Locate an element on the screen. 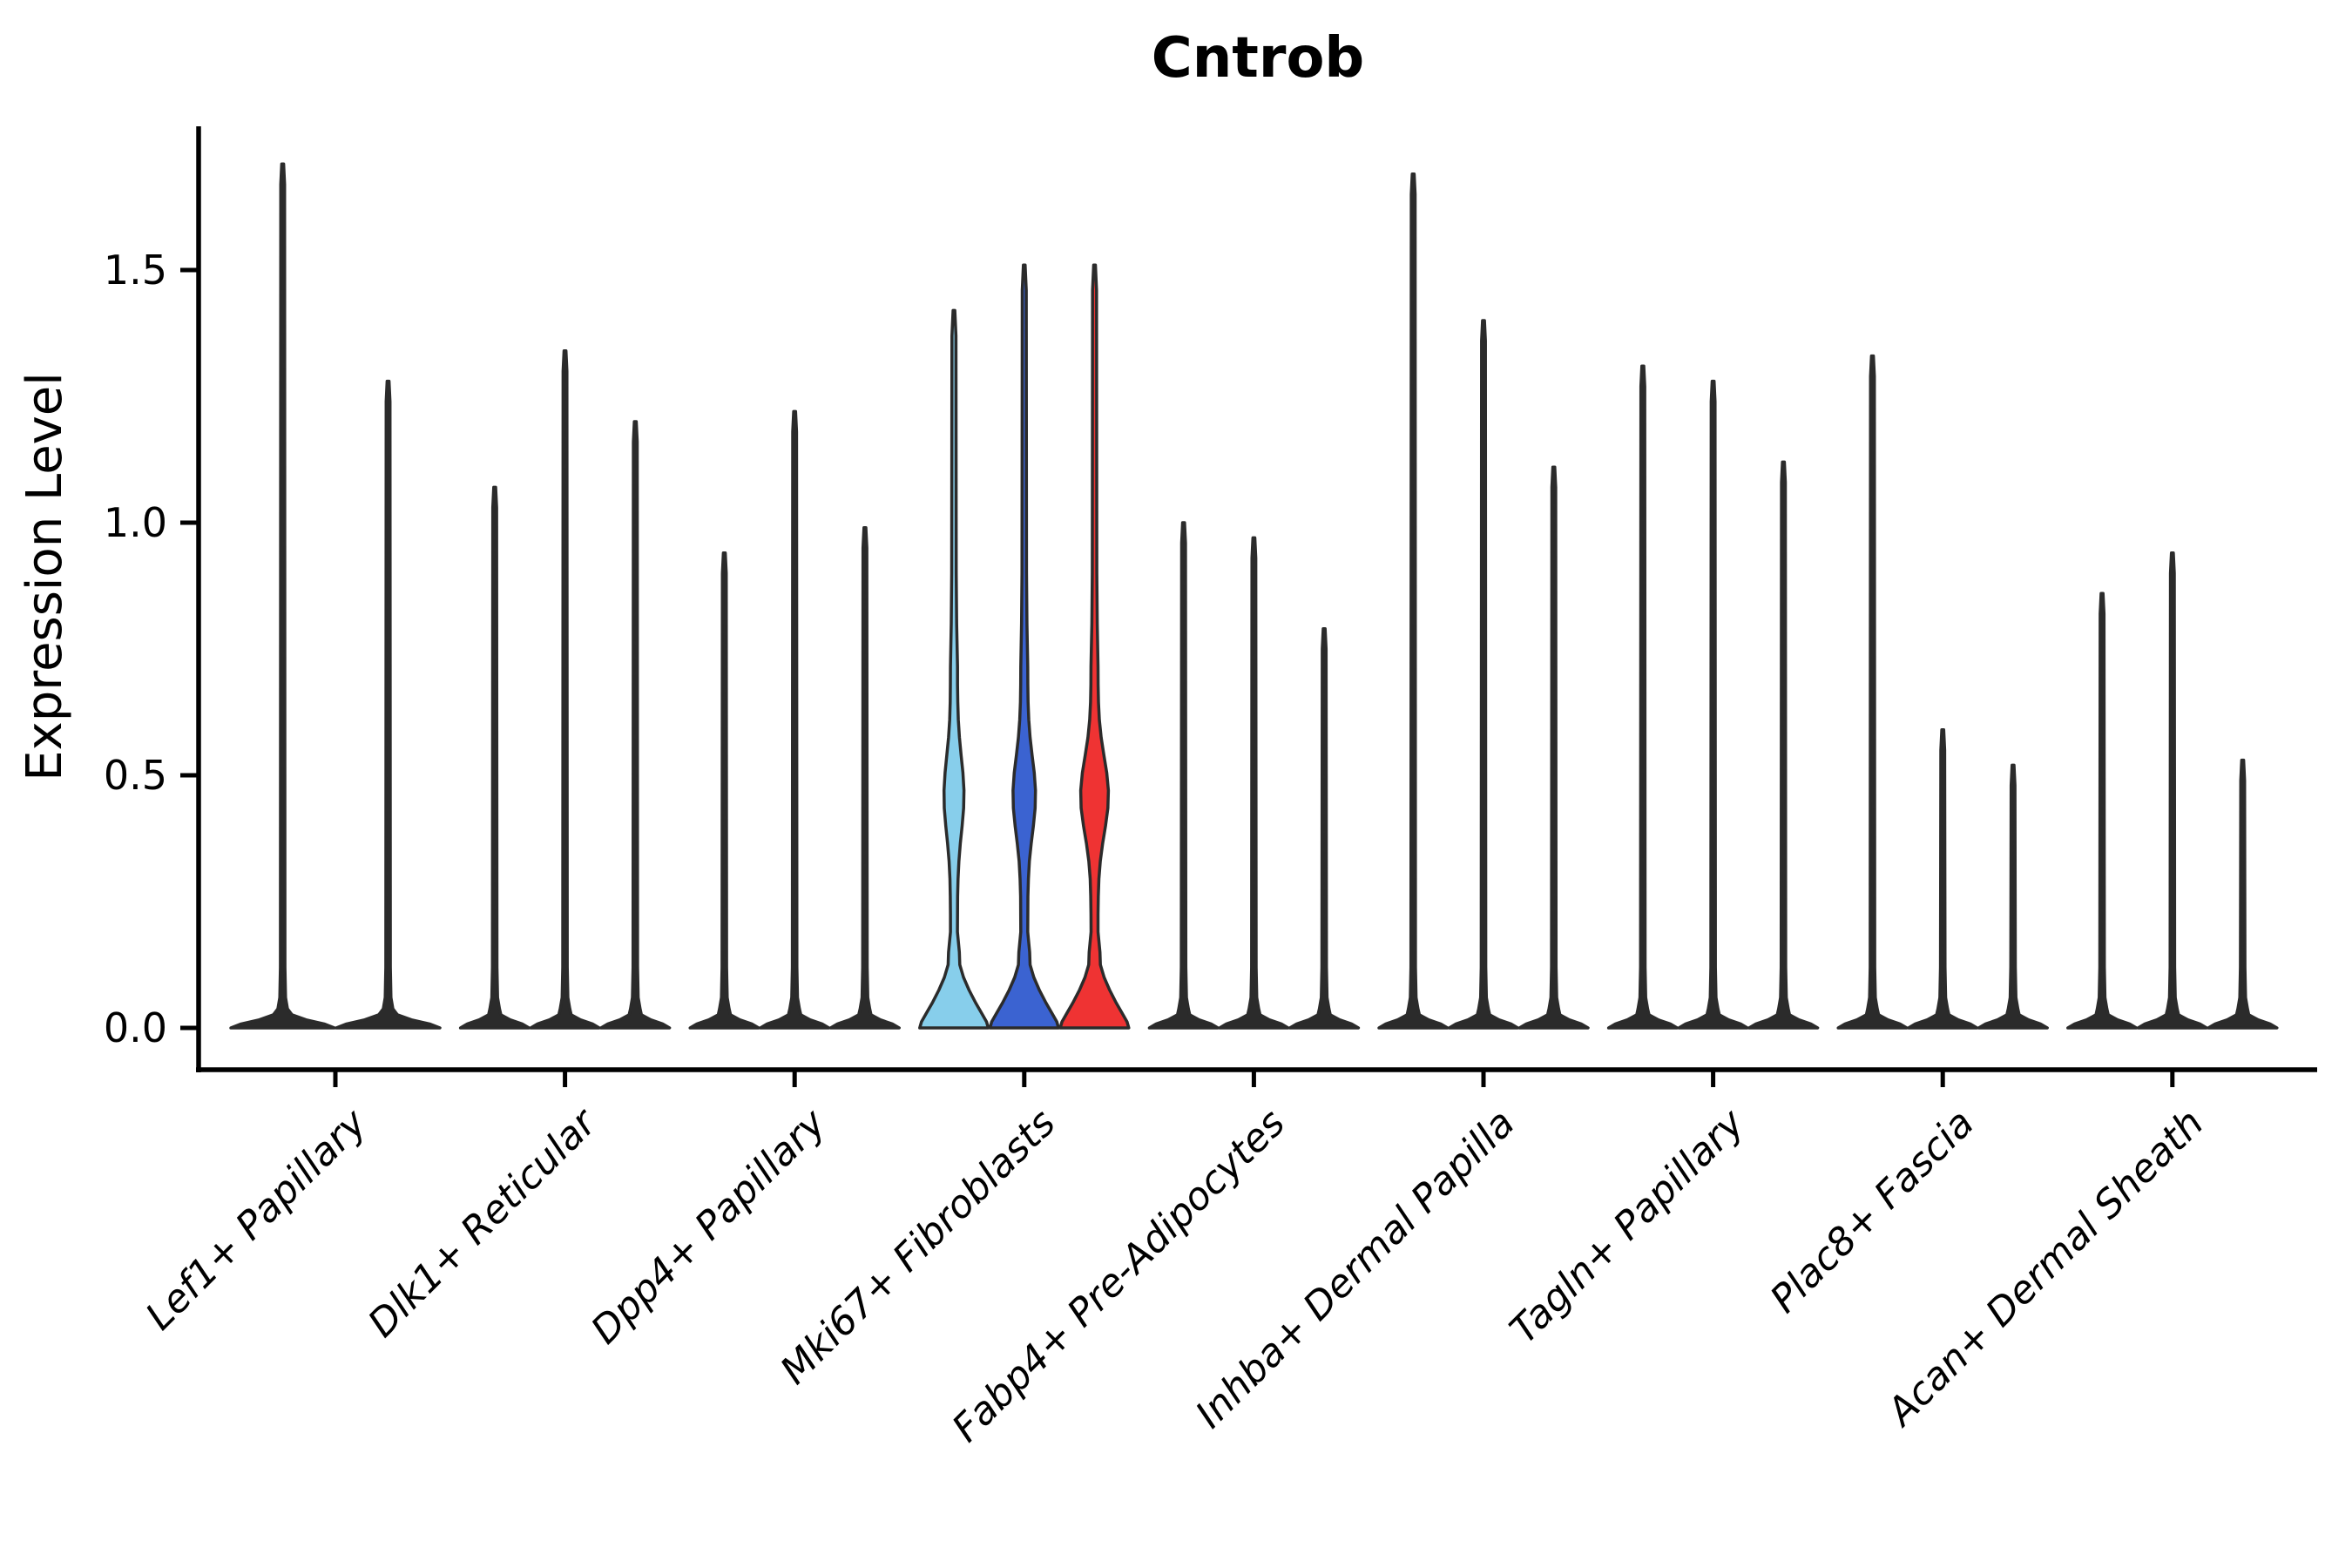  violin-group-plac8-fascia is located at coordinates (1943, 692).